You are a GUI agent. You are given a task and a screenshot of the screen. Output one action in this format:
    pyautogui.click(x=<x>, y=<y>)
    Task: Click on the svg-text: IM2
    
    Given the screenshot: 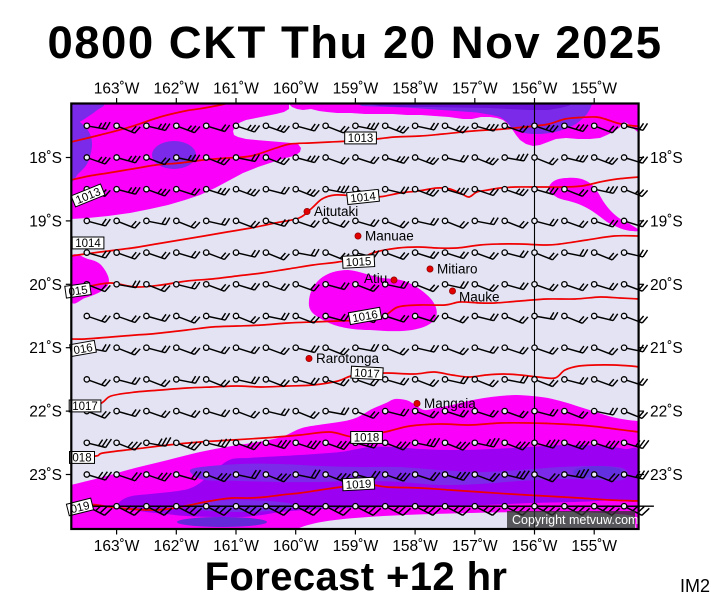 What is the action you would take?
    pyautogui.click(x=695, y=586)
    